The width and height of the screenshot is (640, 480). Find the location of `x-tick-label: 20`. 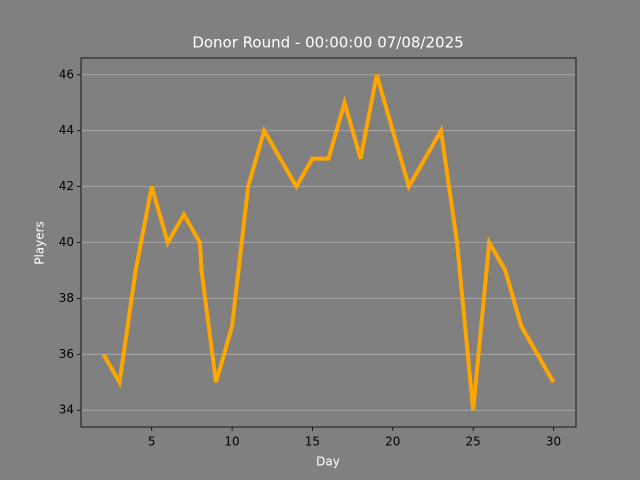

x-tick-label: 20 is located at coordinates (392, 442).